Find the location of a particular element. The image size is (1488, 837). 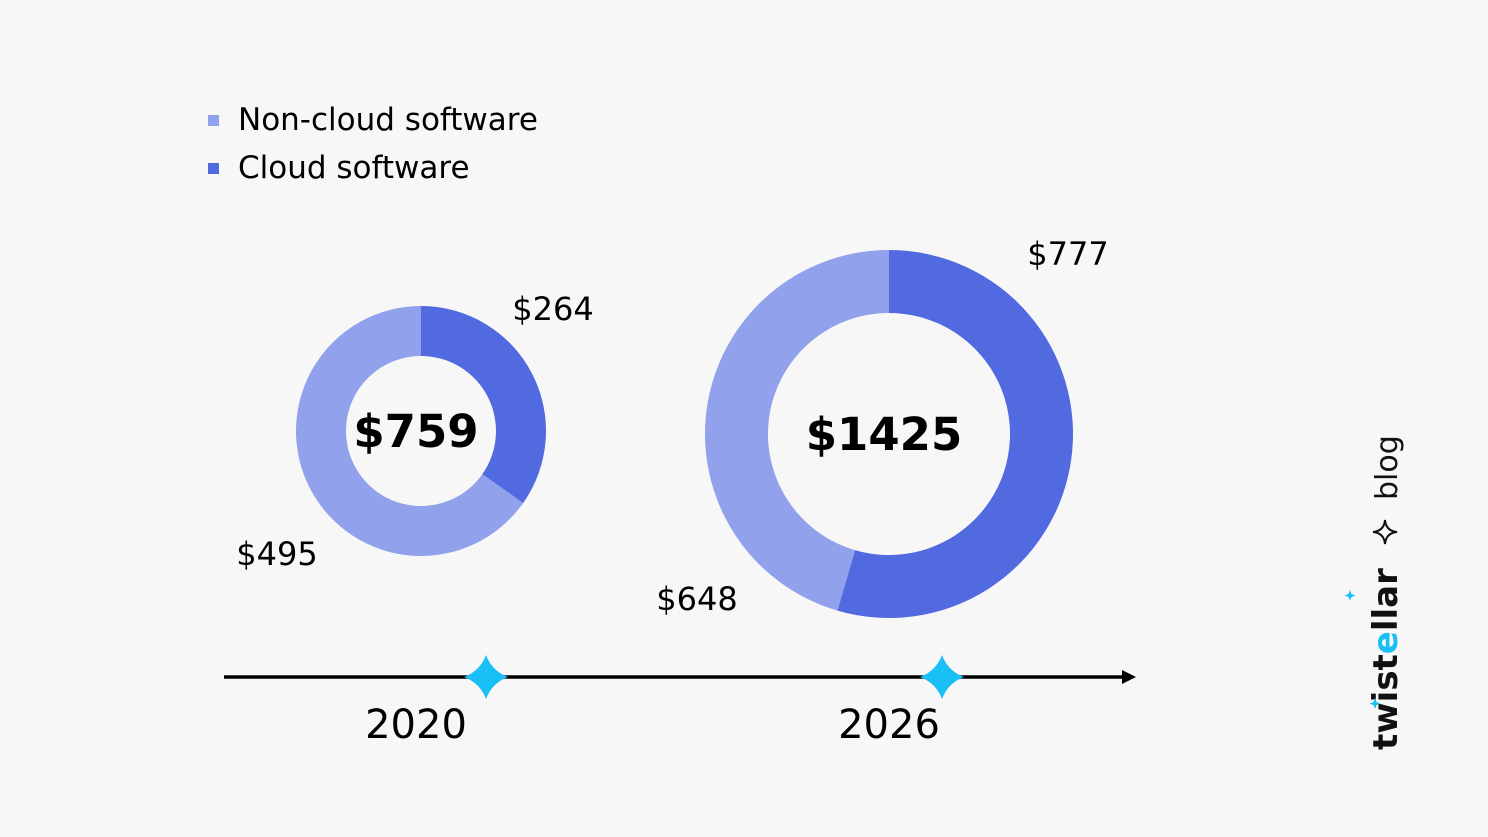

donut-slice-2026-cloud-software is located at coordinates (955, 434).